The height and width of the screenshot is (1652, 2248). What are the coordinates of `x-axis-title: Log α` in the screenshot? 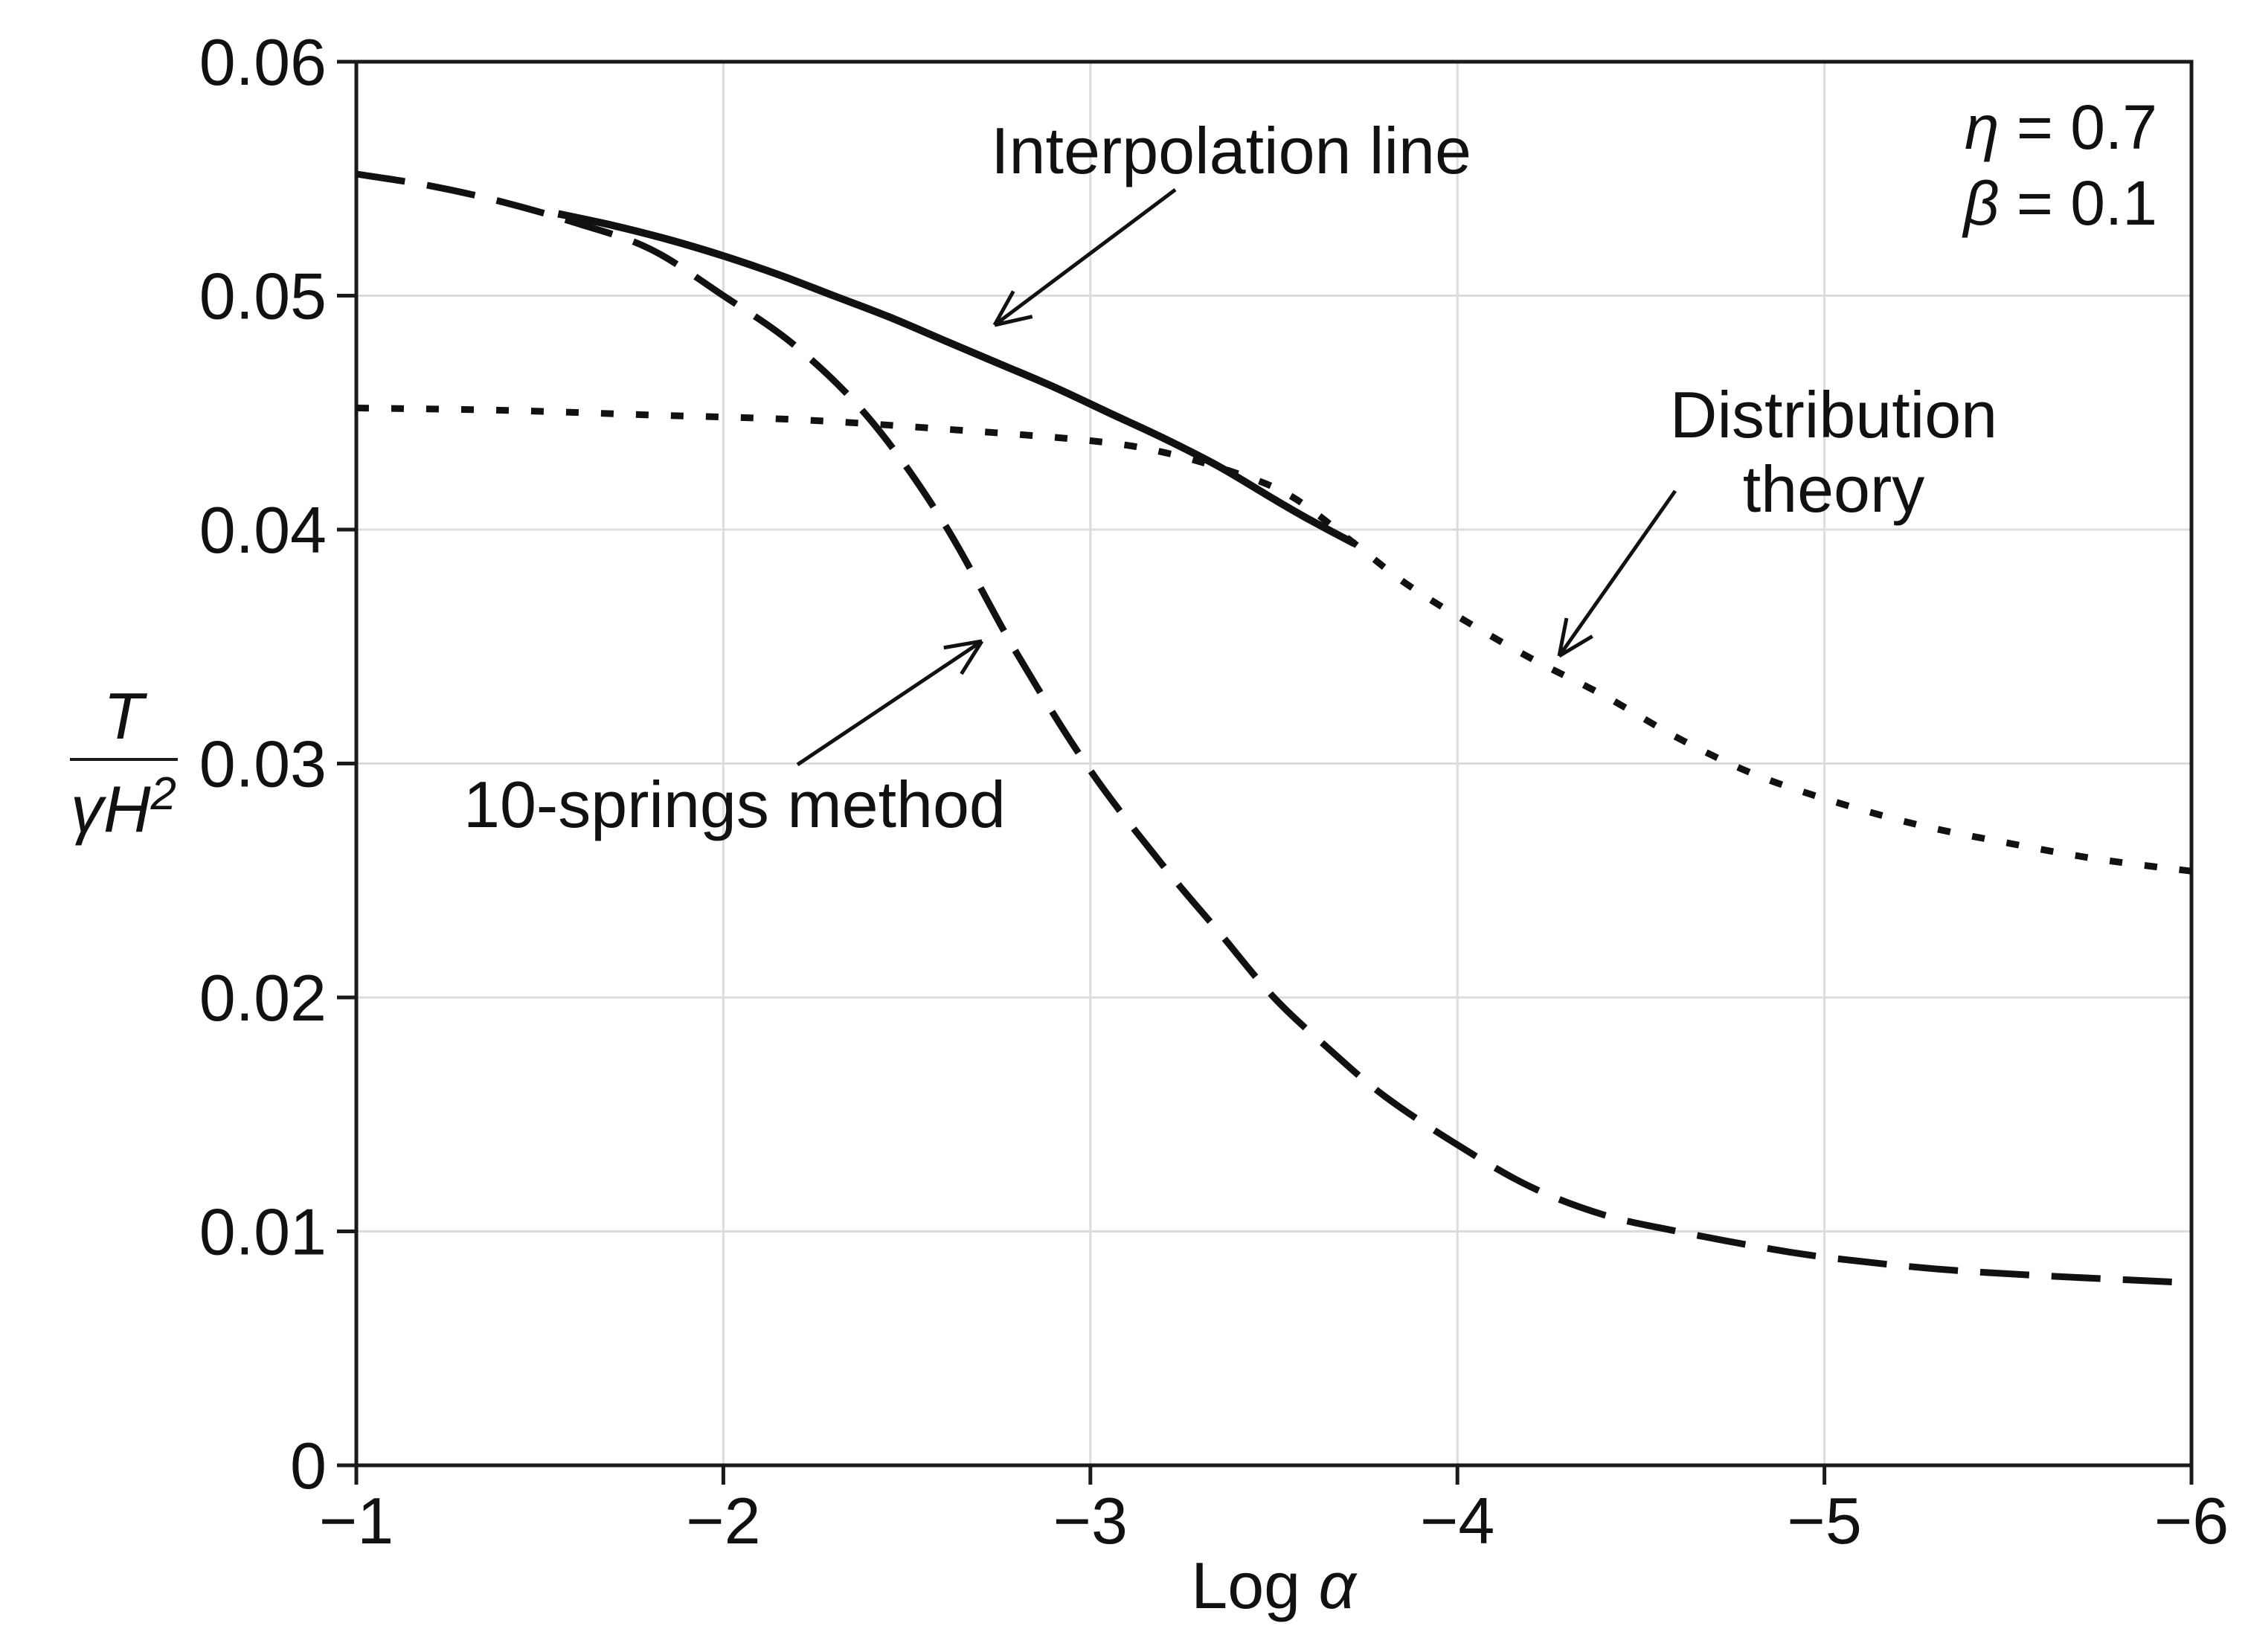 It's located at (1274, 1586).